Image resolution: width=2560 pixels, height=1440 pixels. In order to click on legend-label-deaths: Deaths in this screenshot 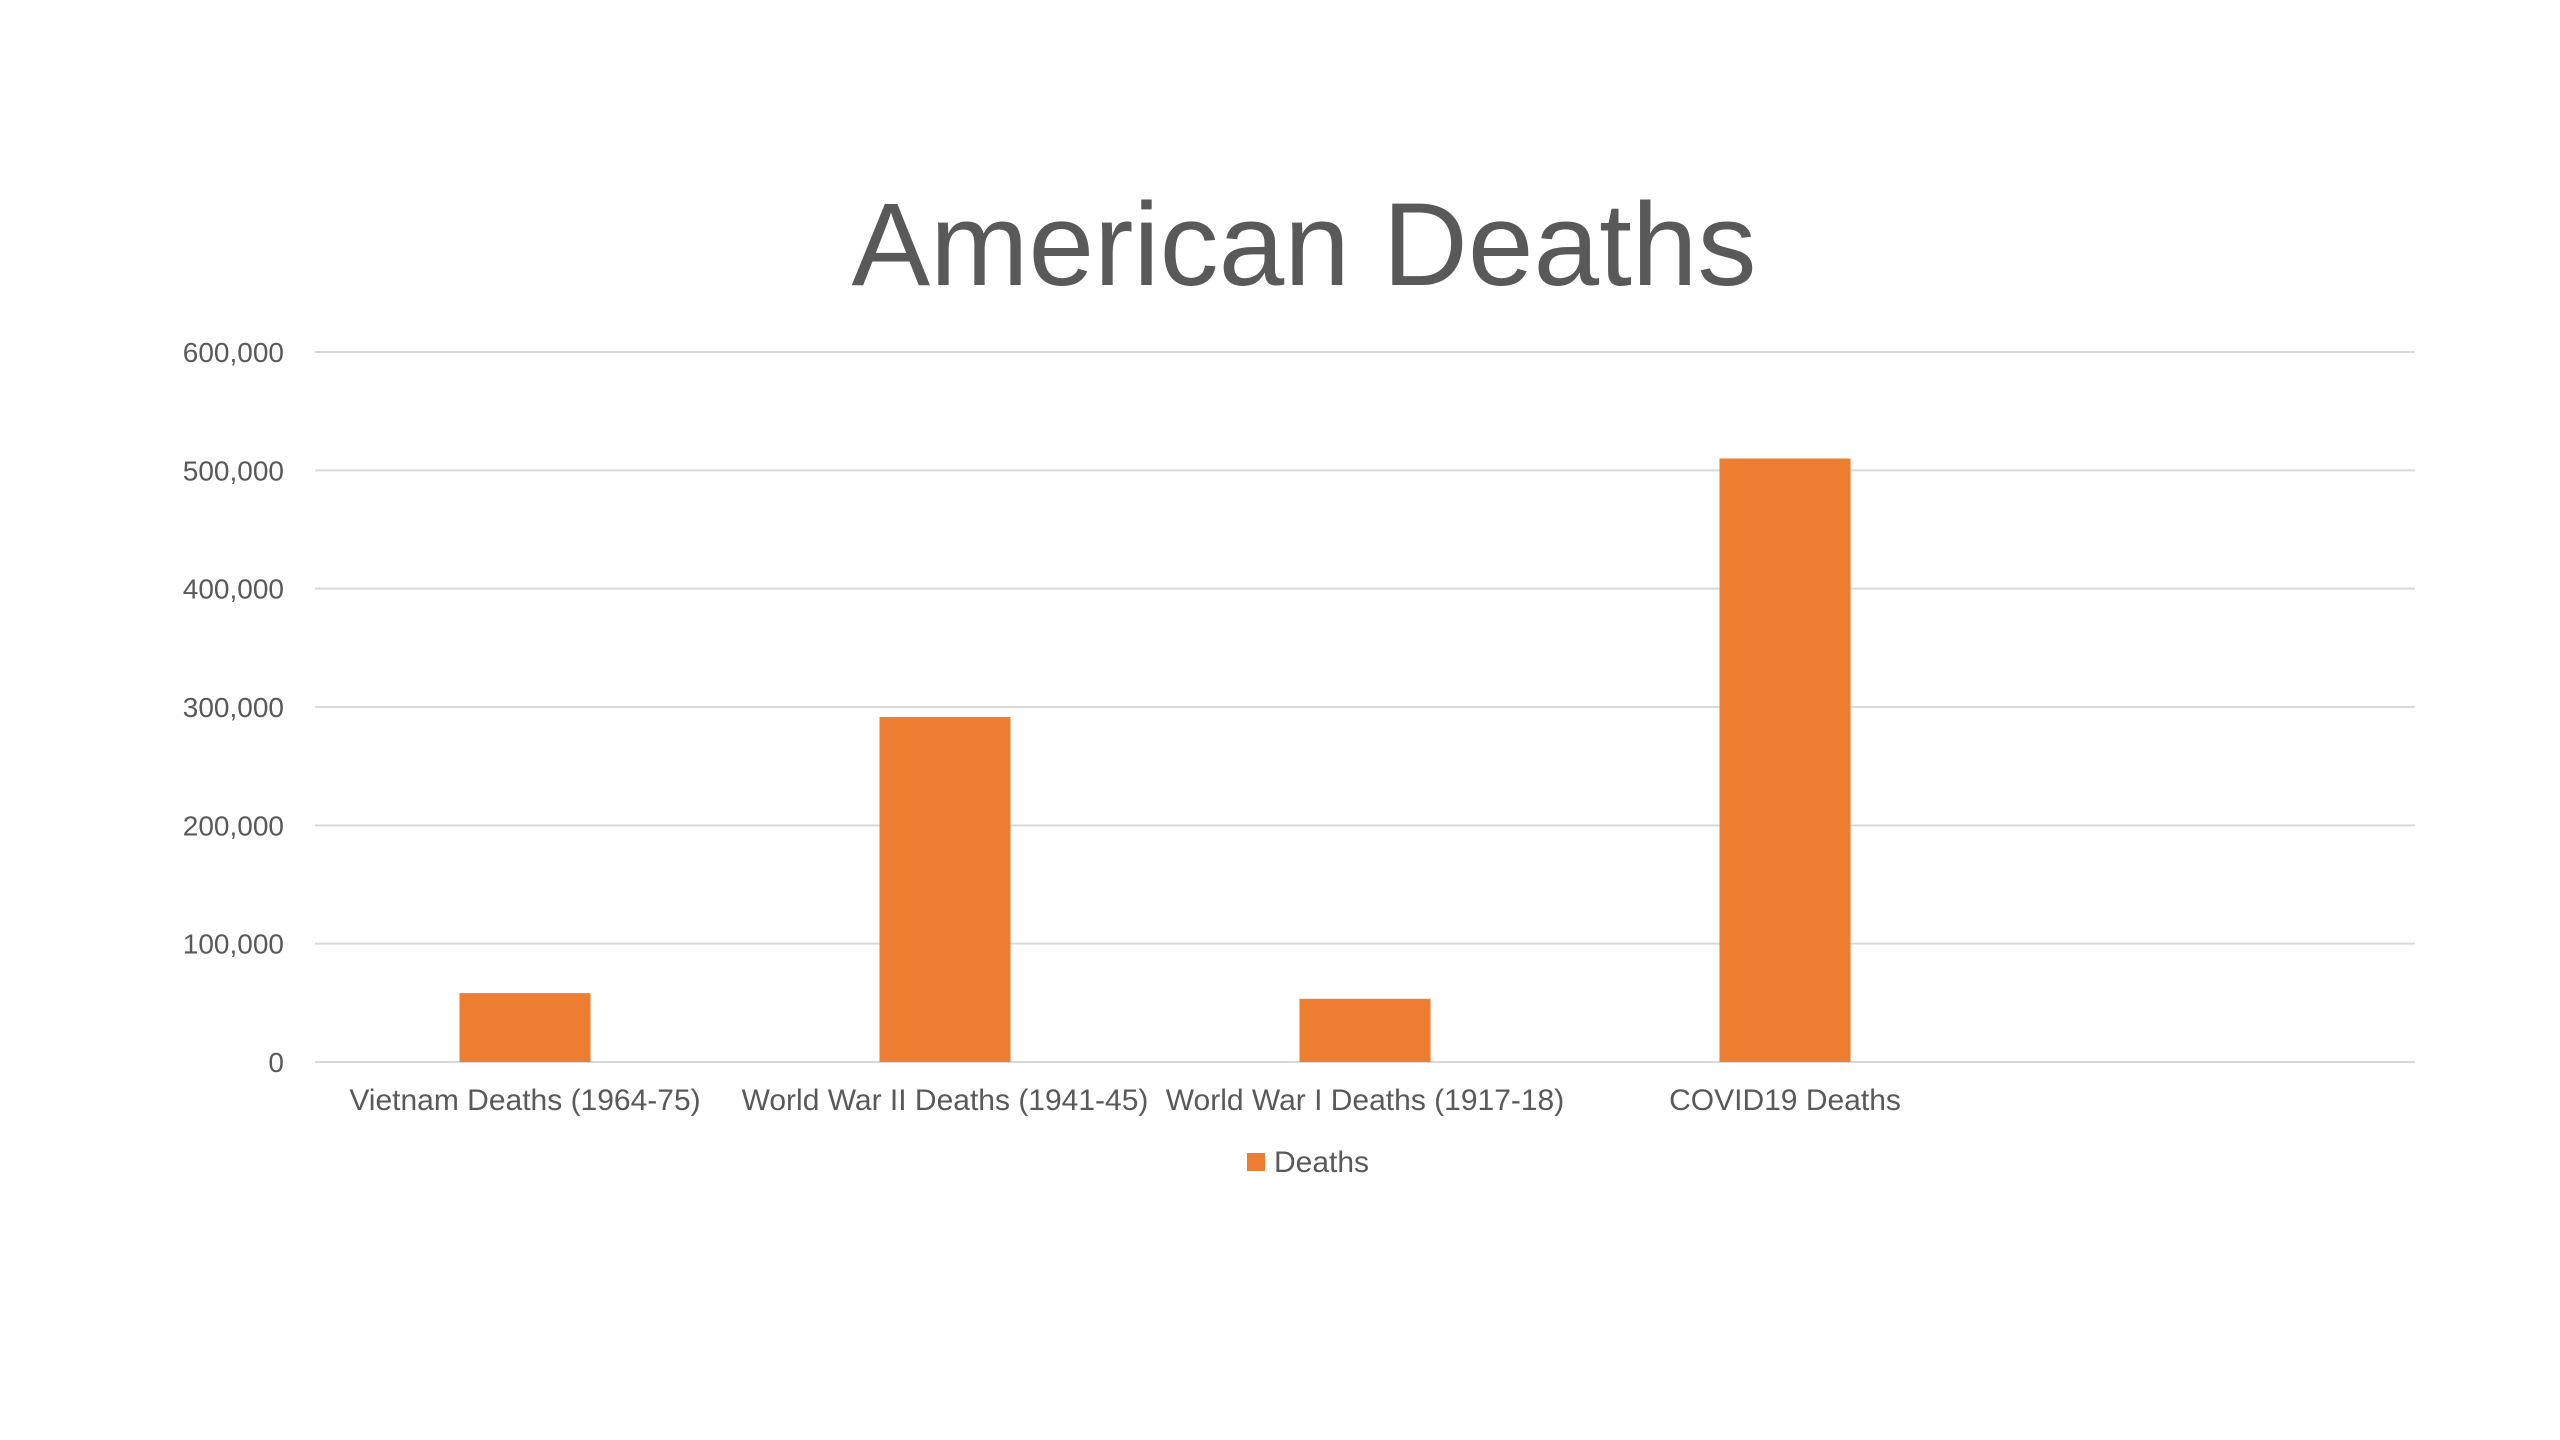, I will do `click(1321, 1162)`.